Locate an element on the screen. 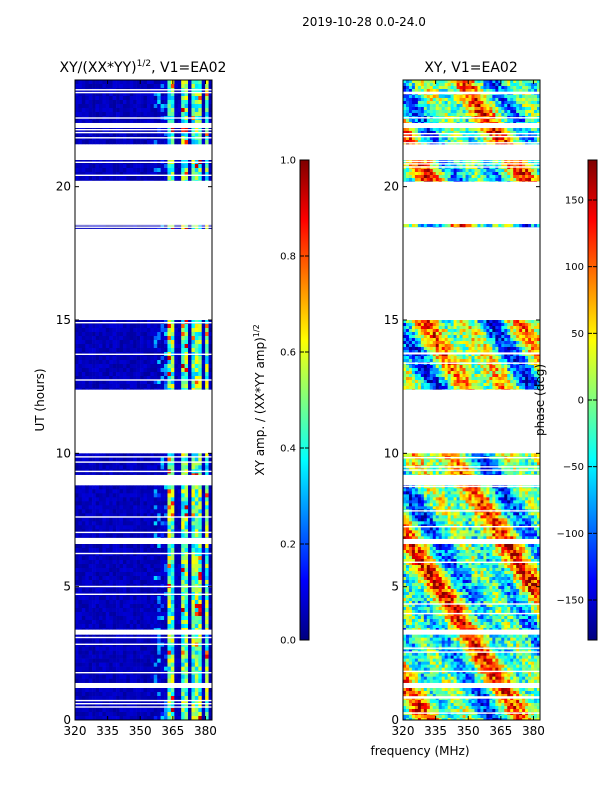 This screenshot has height=800, width=600. left-y-axis-label: UT (hours) is located at coordinates (40, 399).